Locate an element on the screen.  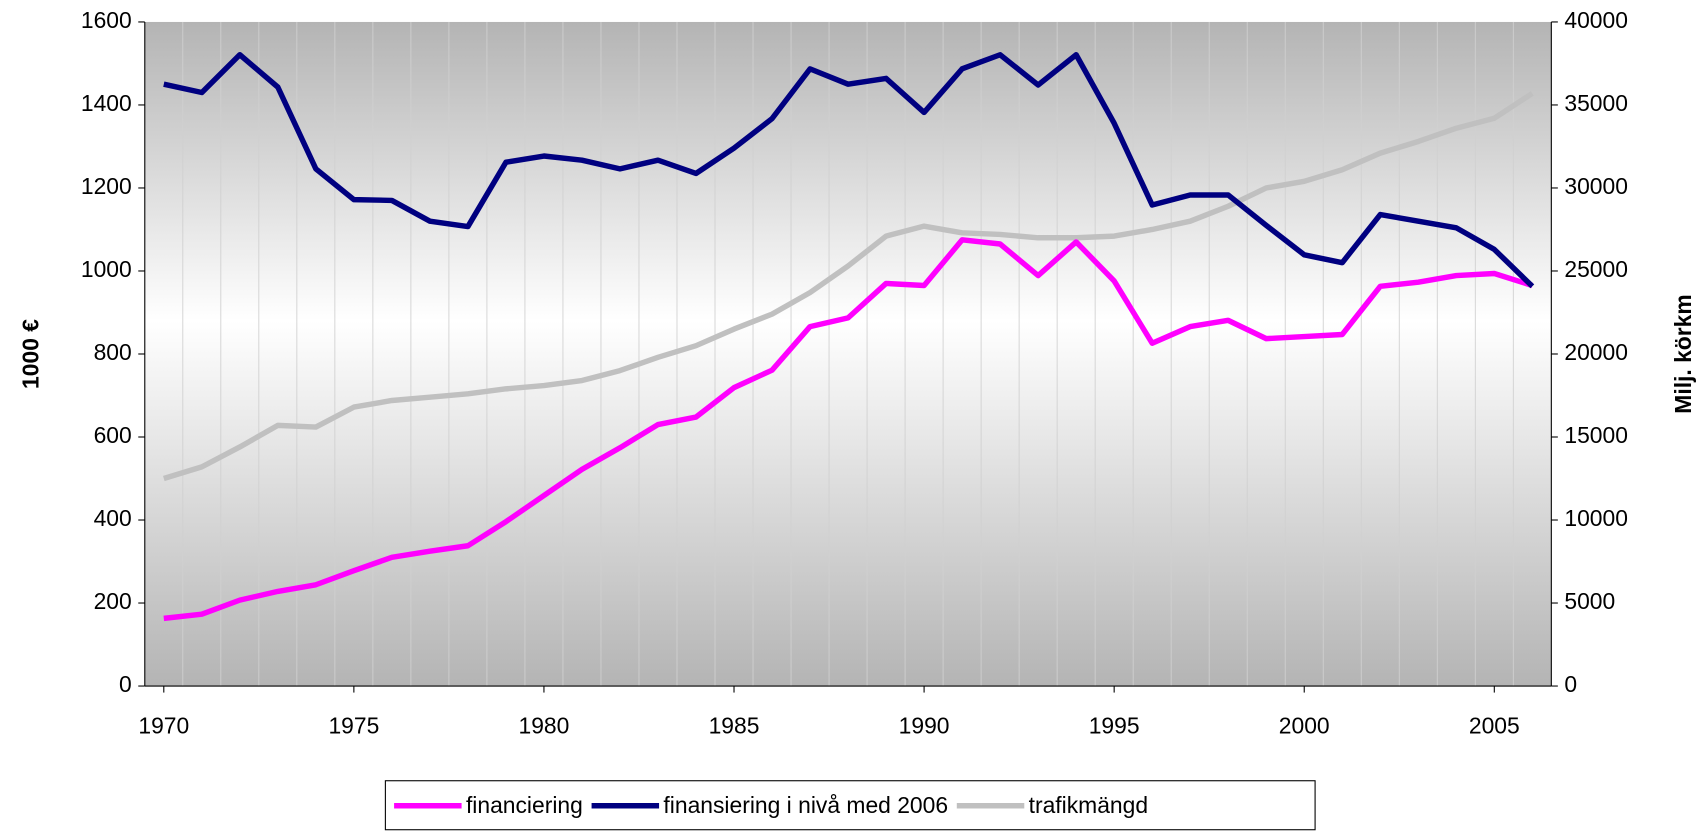
y-tick-label: 400 is located at coordinates (113, 518).